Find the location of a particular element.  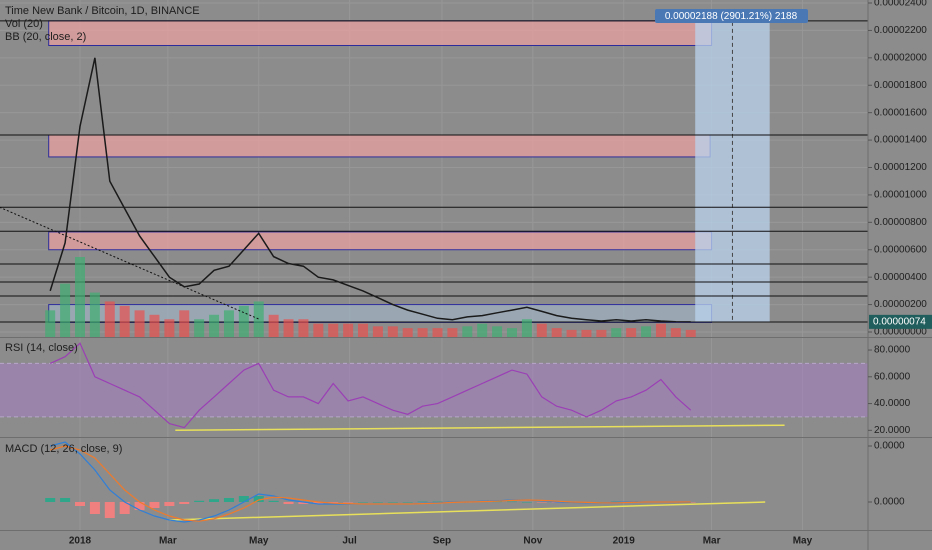

y-tick-label: 0.00001000 is located at coordinates (900, 195).